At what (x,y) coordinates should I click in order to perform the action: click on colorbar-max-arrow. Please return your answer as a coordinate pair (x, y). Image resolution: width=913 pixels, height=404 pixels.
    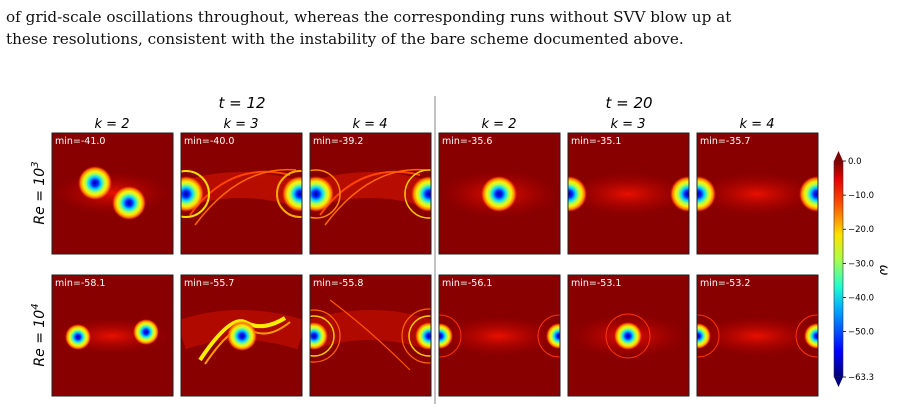
    Looking at the image, I should click on (838, 156).